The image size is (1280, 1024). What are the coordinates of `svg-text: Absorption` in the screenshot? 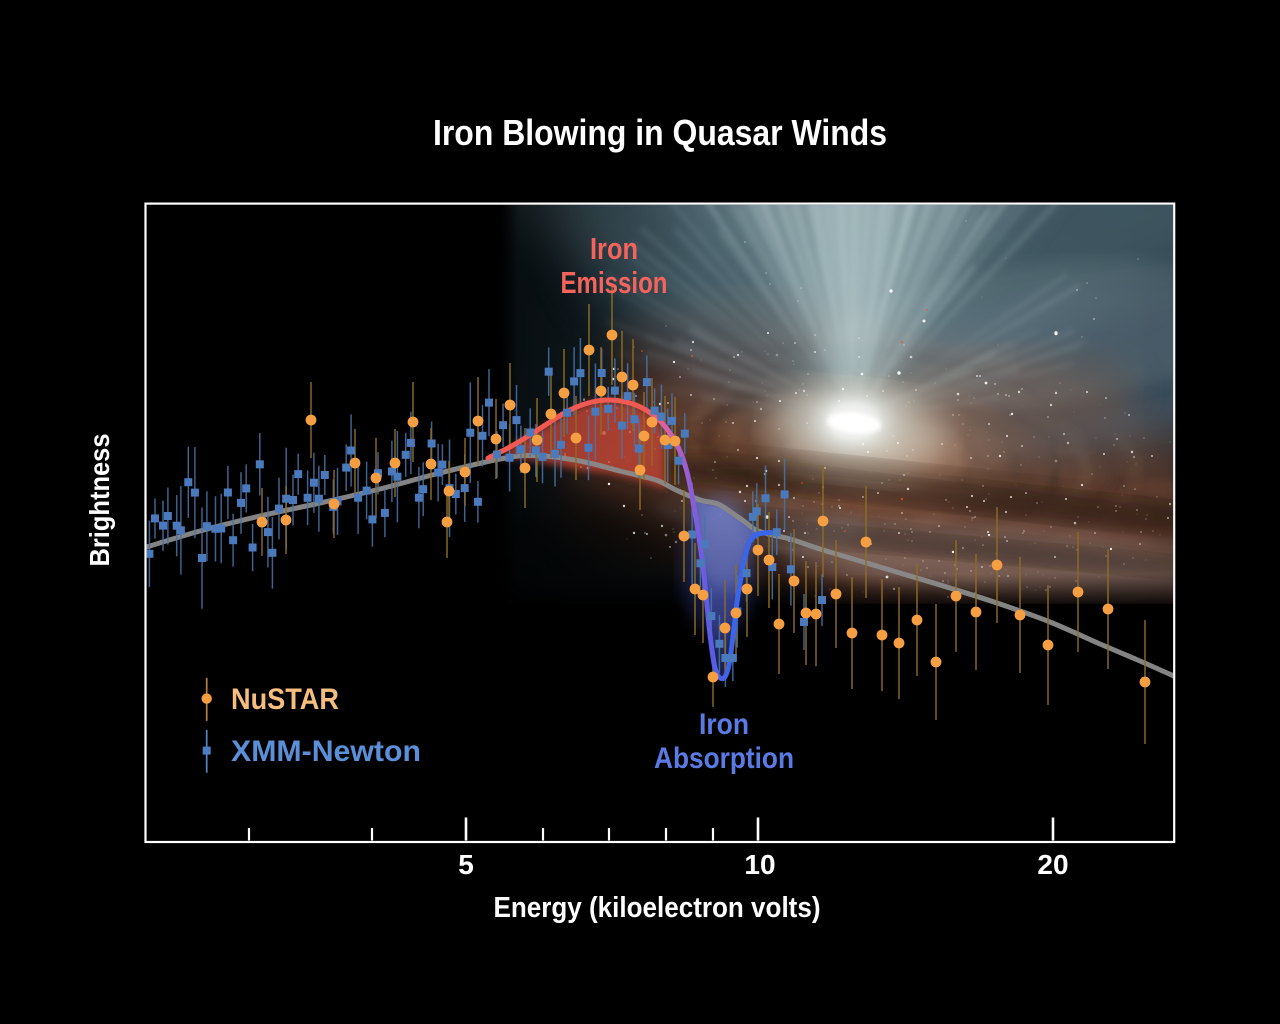 It's located at (724, 758).